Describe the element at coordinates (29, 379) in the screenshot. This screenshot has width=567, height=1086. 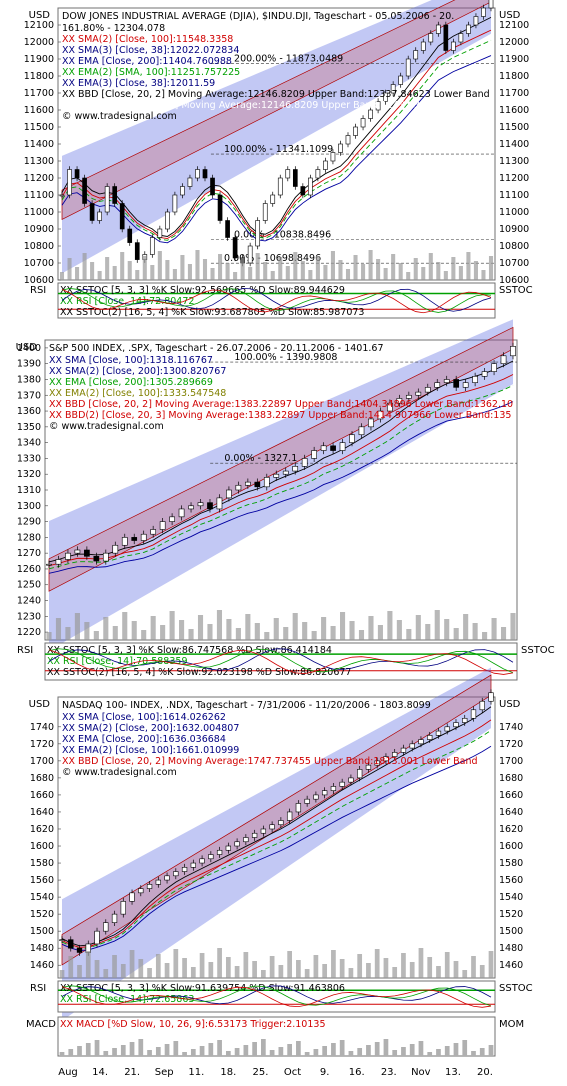
I see `y-tick-left: 1380` at that location.